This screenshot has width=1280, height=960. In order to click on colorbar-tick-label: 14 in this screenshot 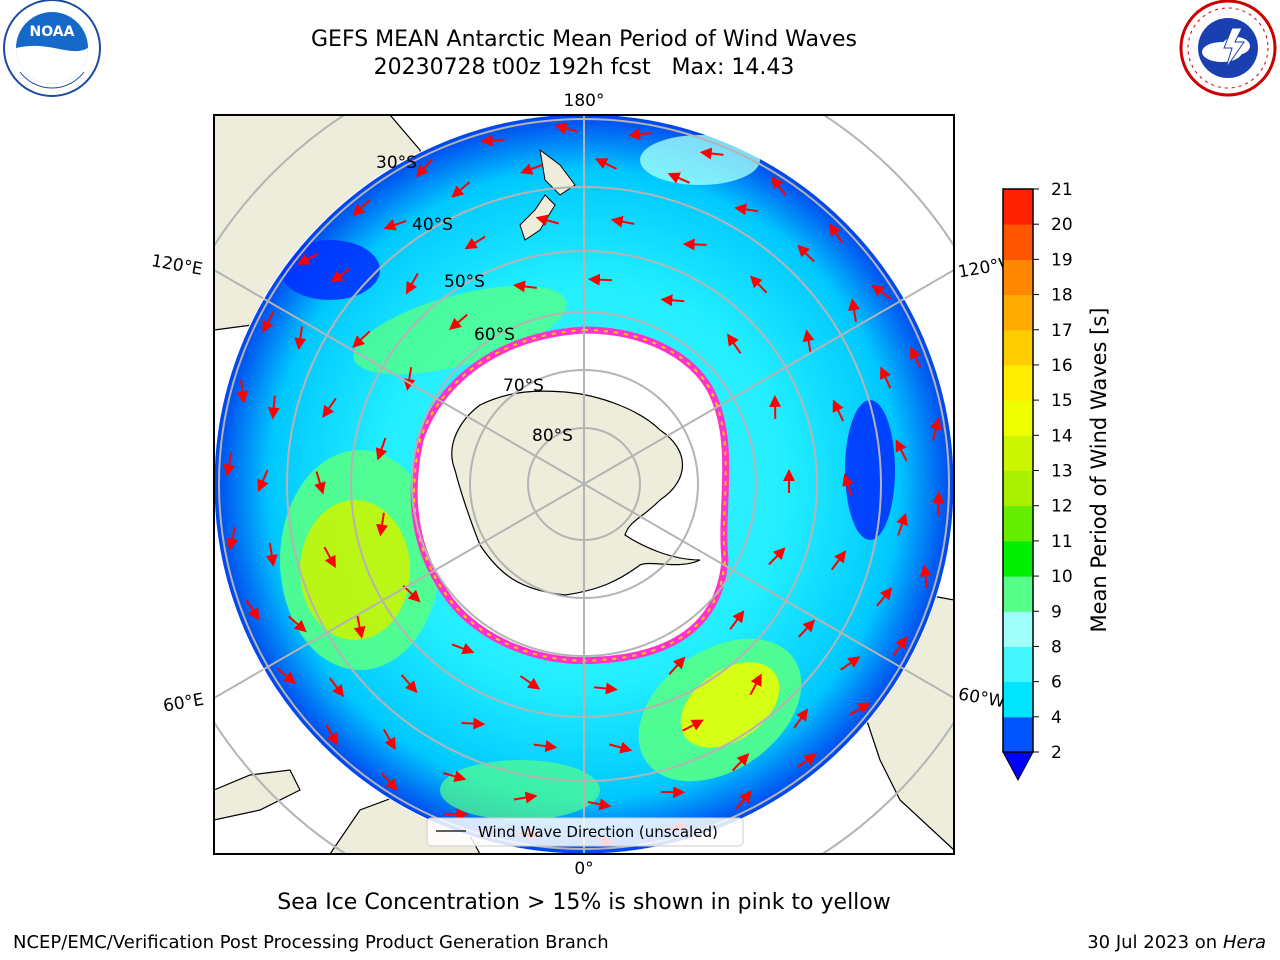, I will do `click(1062, 436)`.